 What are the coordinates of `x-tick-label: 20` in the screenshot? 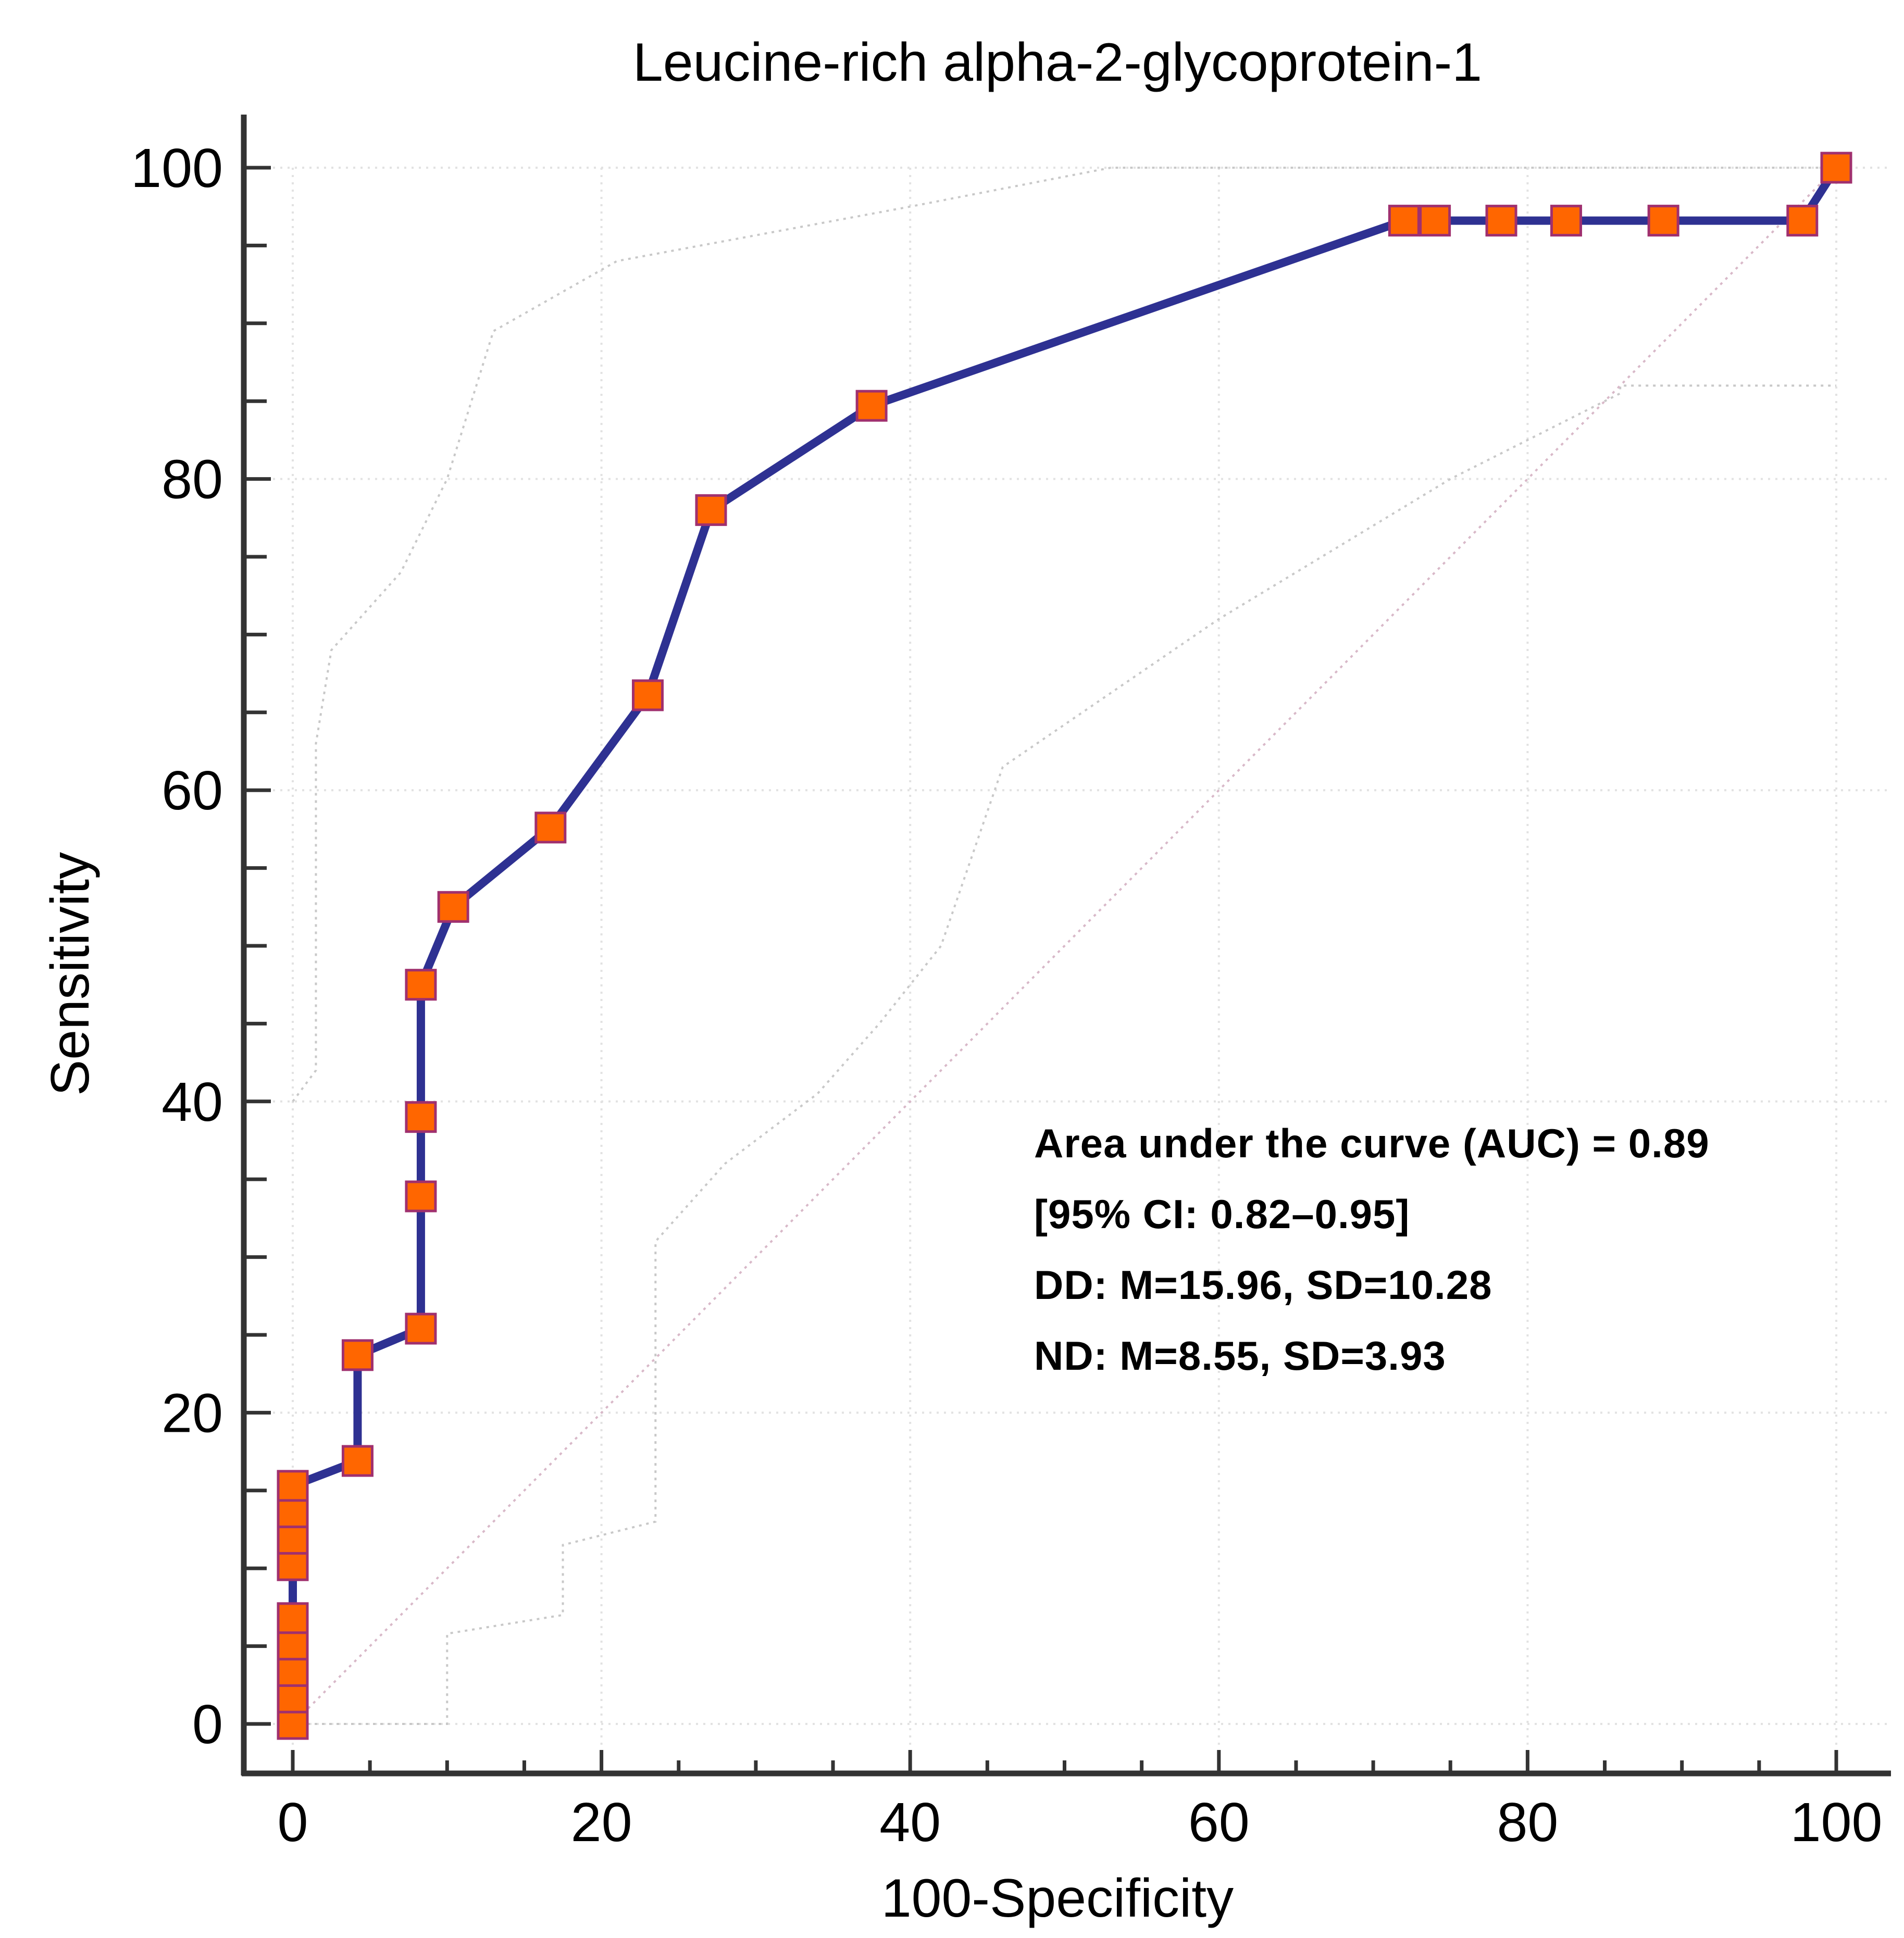 It's located at (601, 1823).